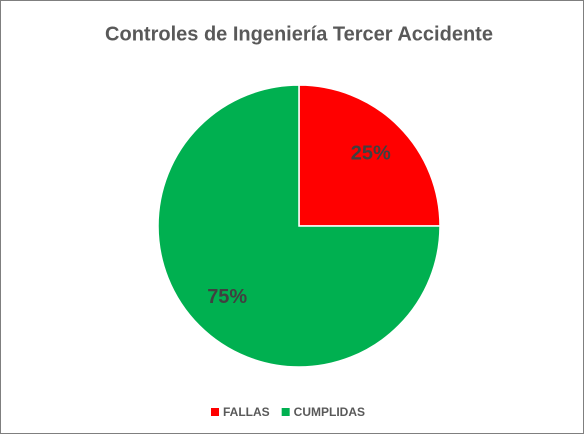 Image resolution: width=584 pixels, height=434 pixels. What do you see at coordinates (299, 34) in the screenshot?
I see `chart-title: Controles de Ingeniería Tercer Accidente` at bounding box center [299, 34].